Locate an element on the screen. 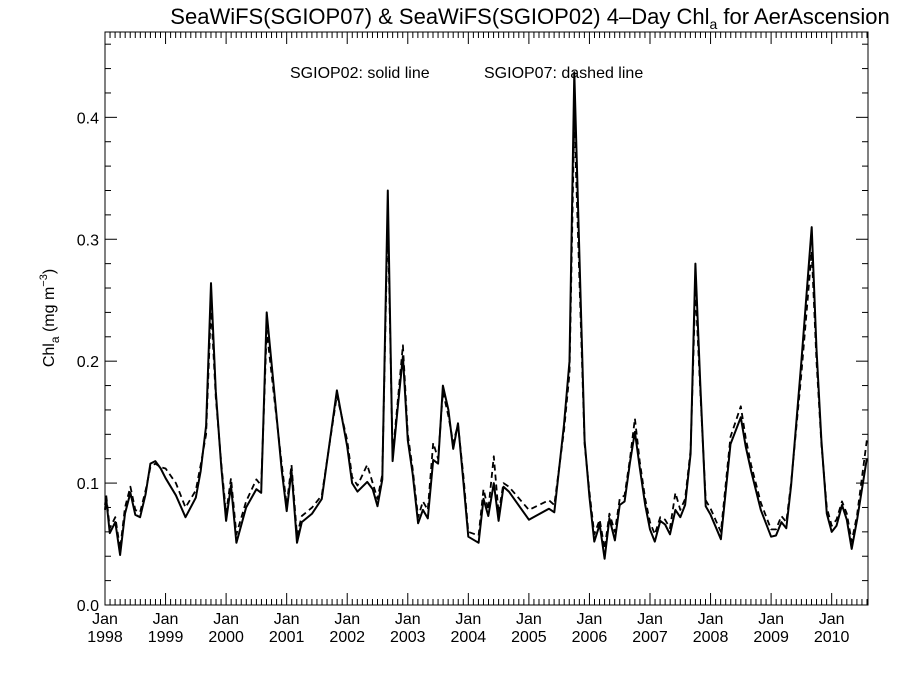 This screenshot has height=675, width=900. y-axis-label: Chla (mg m−3) is located at coordinates (50, 318).